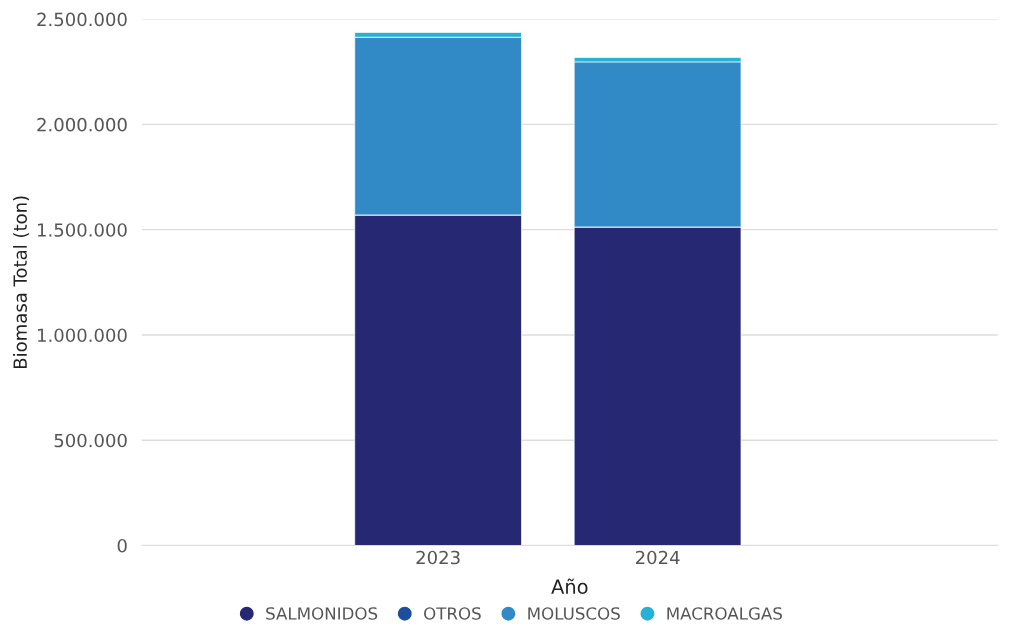  Describe the element at coordinates (322, 613) in the screenshot. I see `legend-label: SALMONIDOS` at that location.